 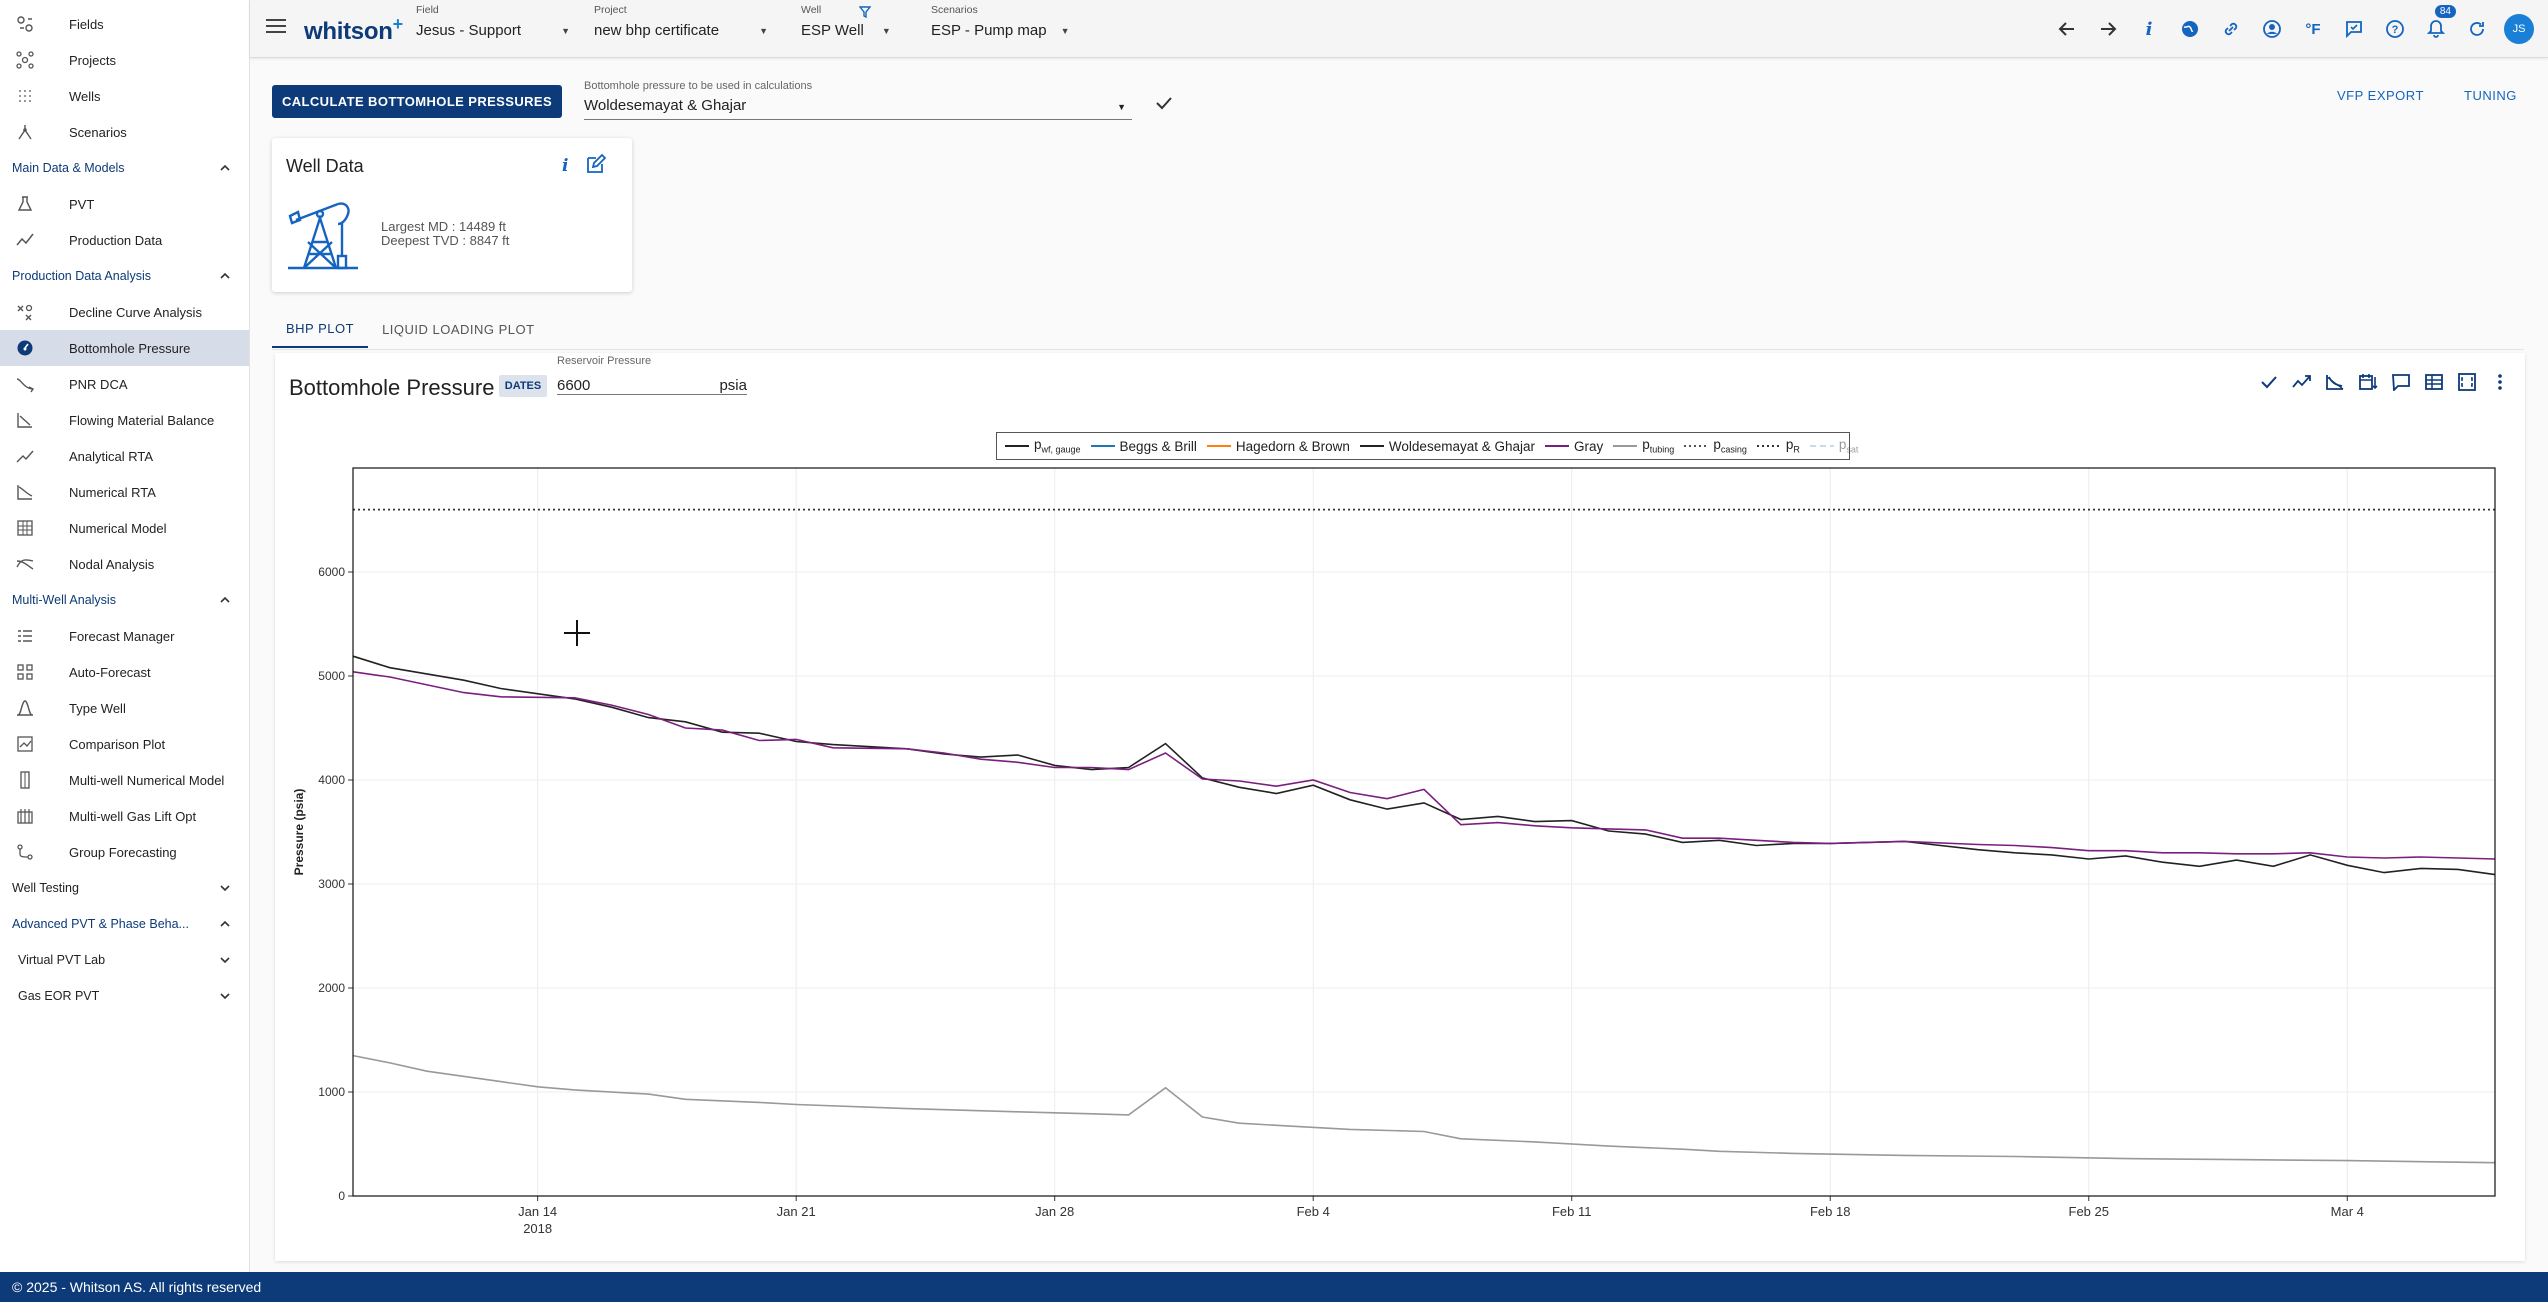 What do you see at coordinates (124, 24) in the screenshot?
I see `sidebar-item-fields: Fields` at bounding box center [124, 24].